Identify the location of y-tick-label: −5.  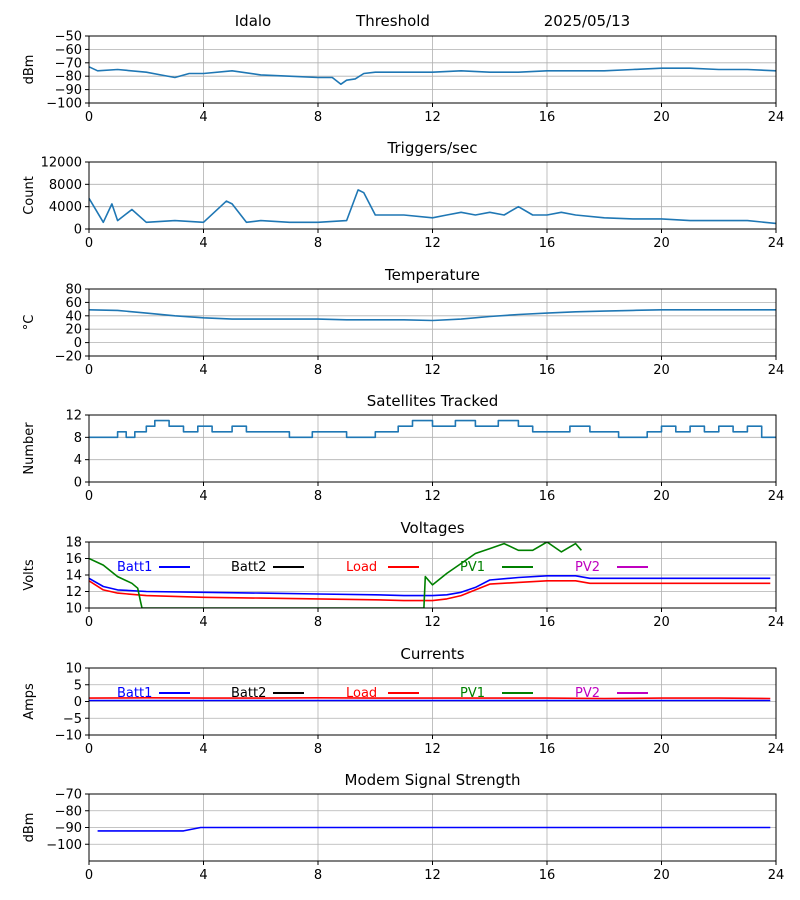
(72, 719).